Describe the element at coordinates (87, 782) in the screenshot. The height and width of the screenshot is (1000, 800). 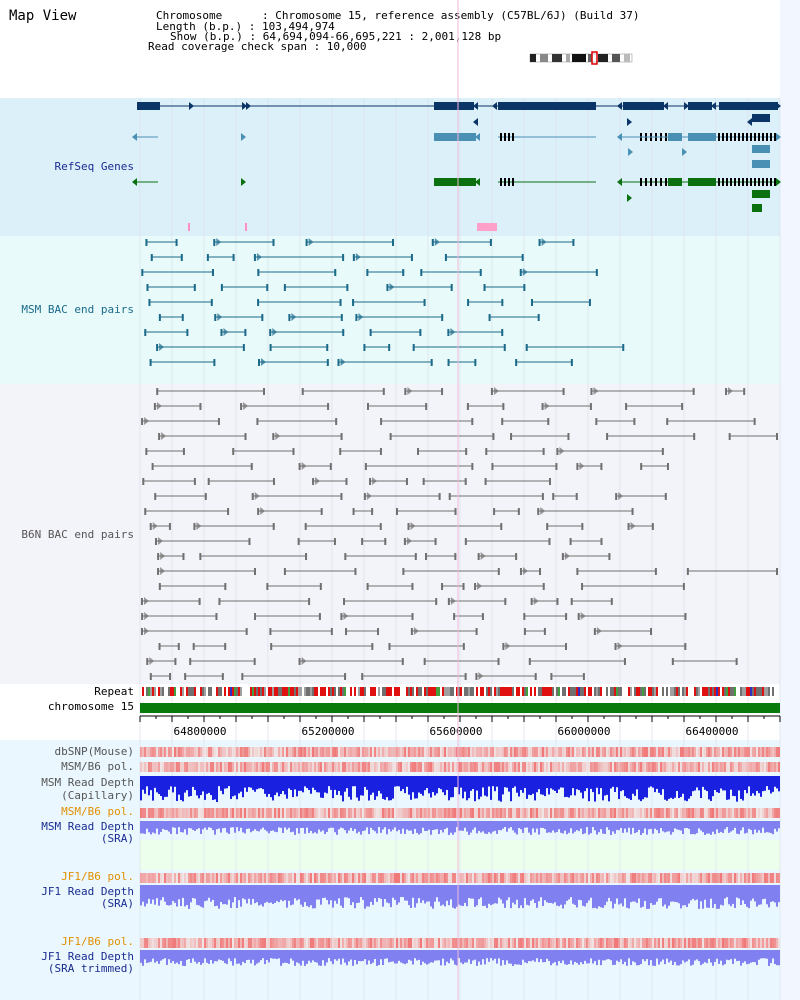
I see `msm-depth-capillary-label: MSM Read Depth` at that location.